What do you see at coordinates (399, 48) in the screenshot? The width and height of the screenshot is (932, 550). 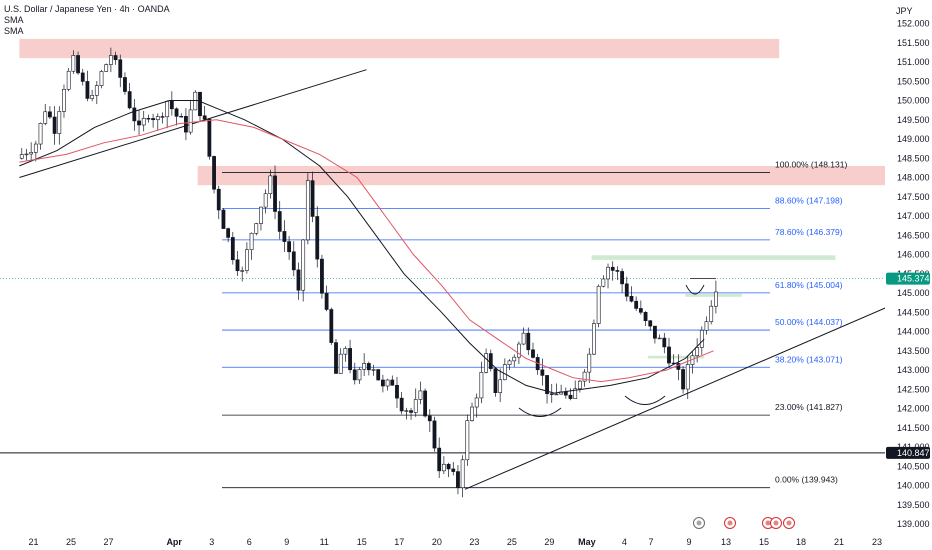 I see `resistance-zone-upper` at bounding box center [399, 48].